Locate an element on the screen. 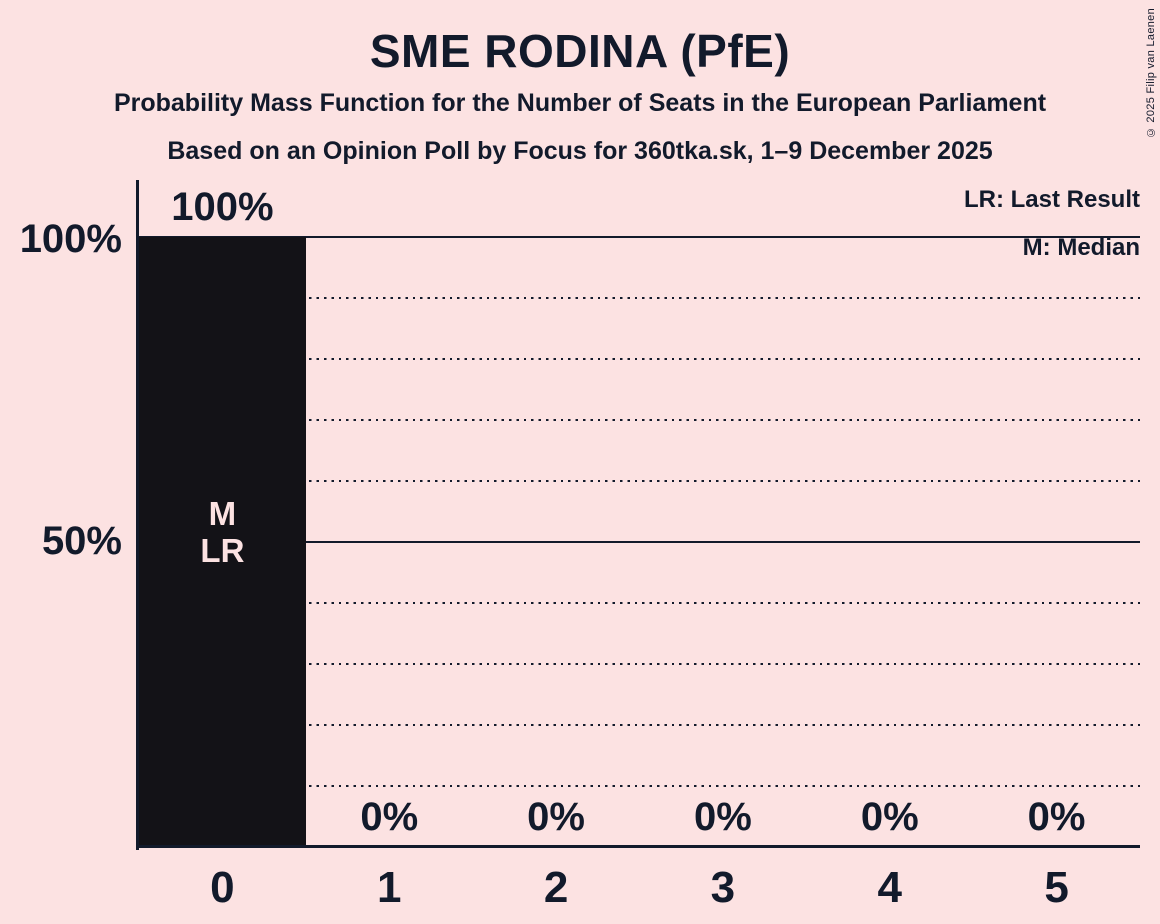  gridline-90pct is located at coordinates (639, 298).